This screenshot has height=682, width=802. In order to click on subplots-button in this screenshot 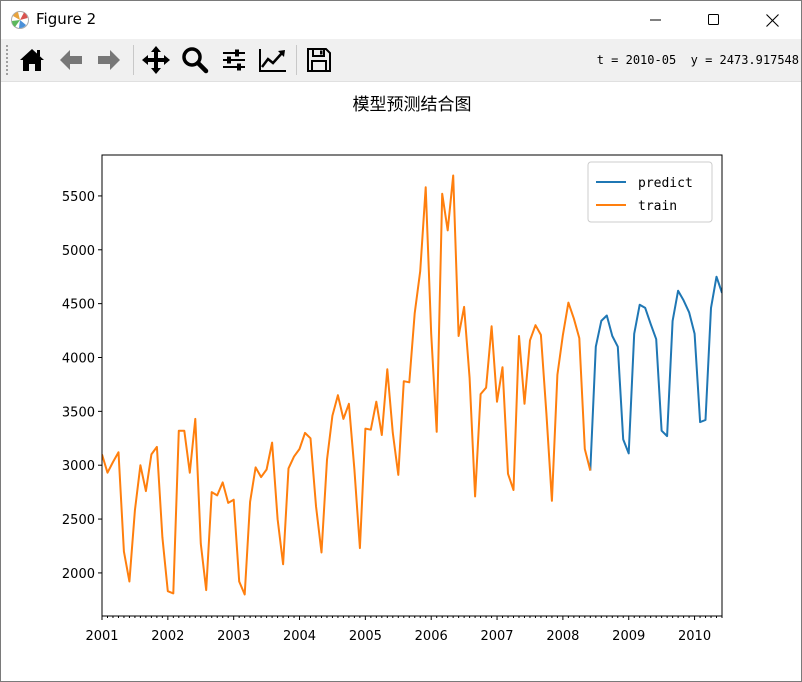, I will do `click(234, 60)`.